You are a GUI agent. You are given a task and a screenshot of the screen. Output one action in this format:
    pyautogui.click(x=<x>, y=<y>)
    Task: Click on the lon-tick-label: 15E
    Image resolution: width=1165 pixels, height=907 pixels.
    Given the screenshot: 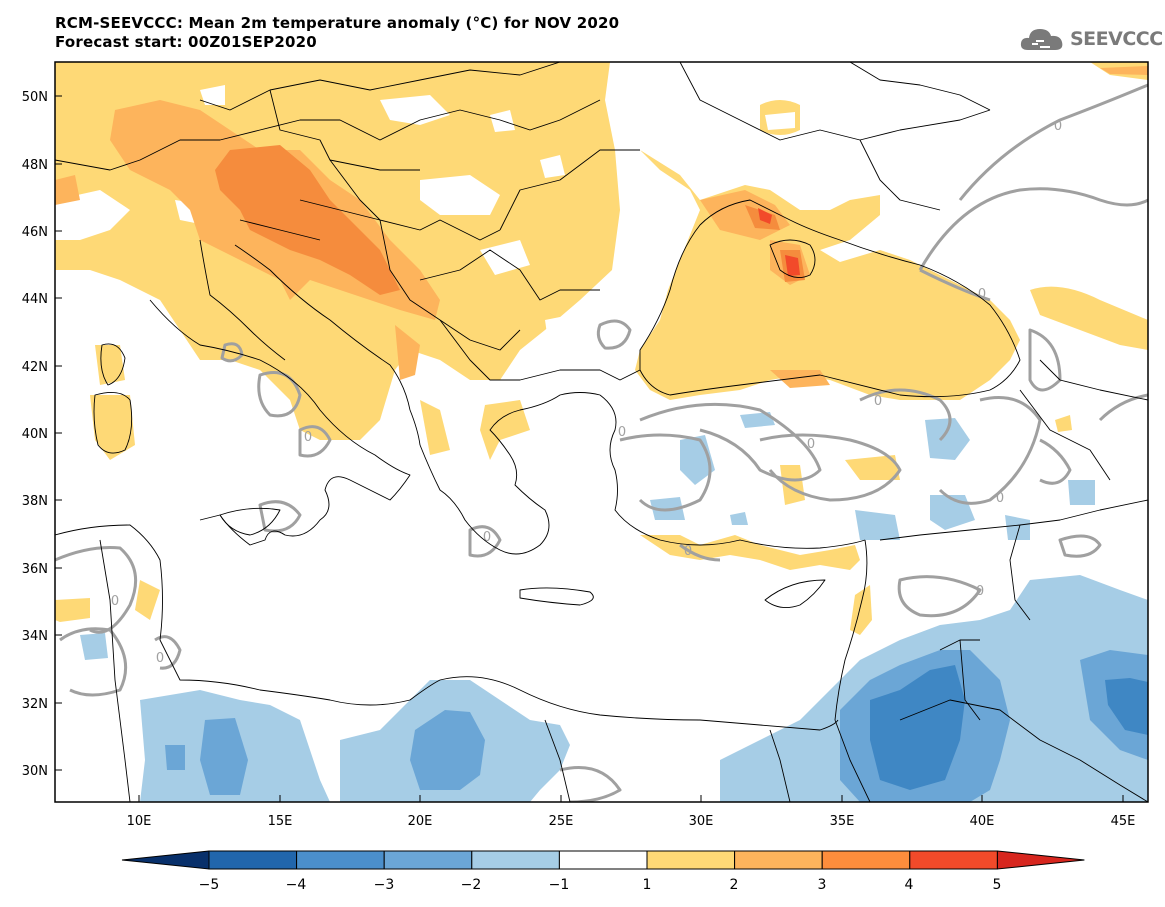 What is the action you would take?
    pyautogui.click(x=280, y=821)
    